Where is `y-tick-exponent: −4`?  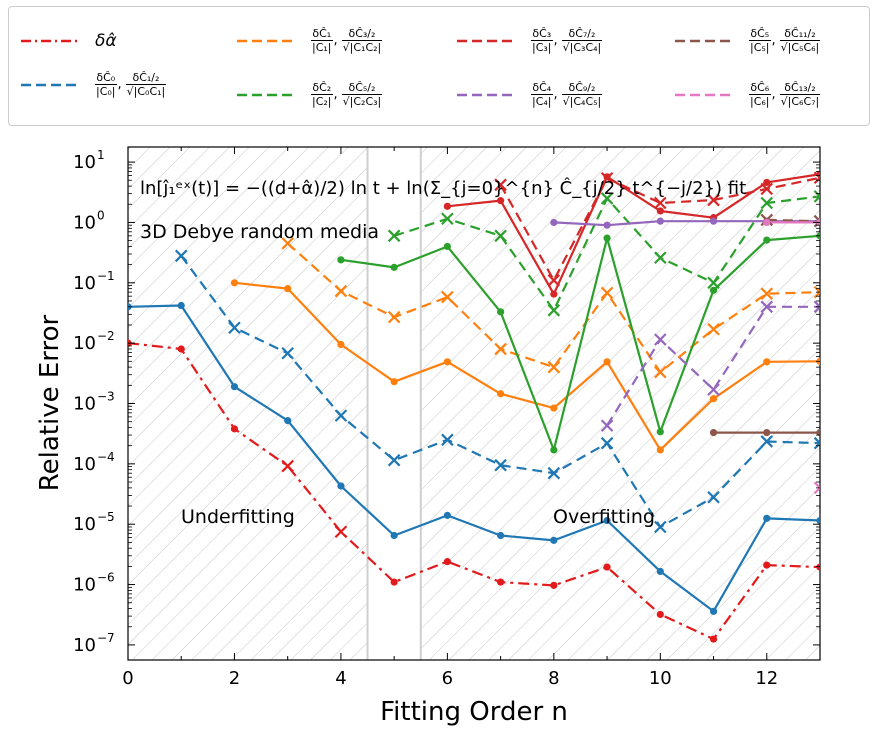 y-tick-exponent: −4 is located at coordinates (106, 457).